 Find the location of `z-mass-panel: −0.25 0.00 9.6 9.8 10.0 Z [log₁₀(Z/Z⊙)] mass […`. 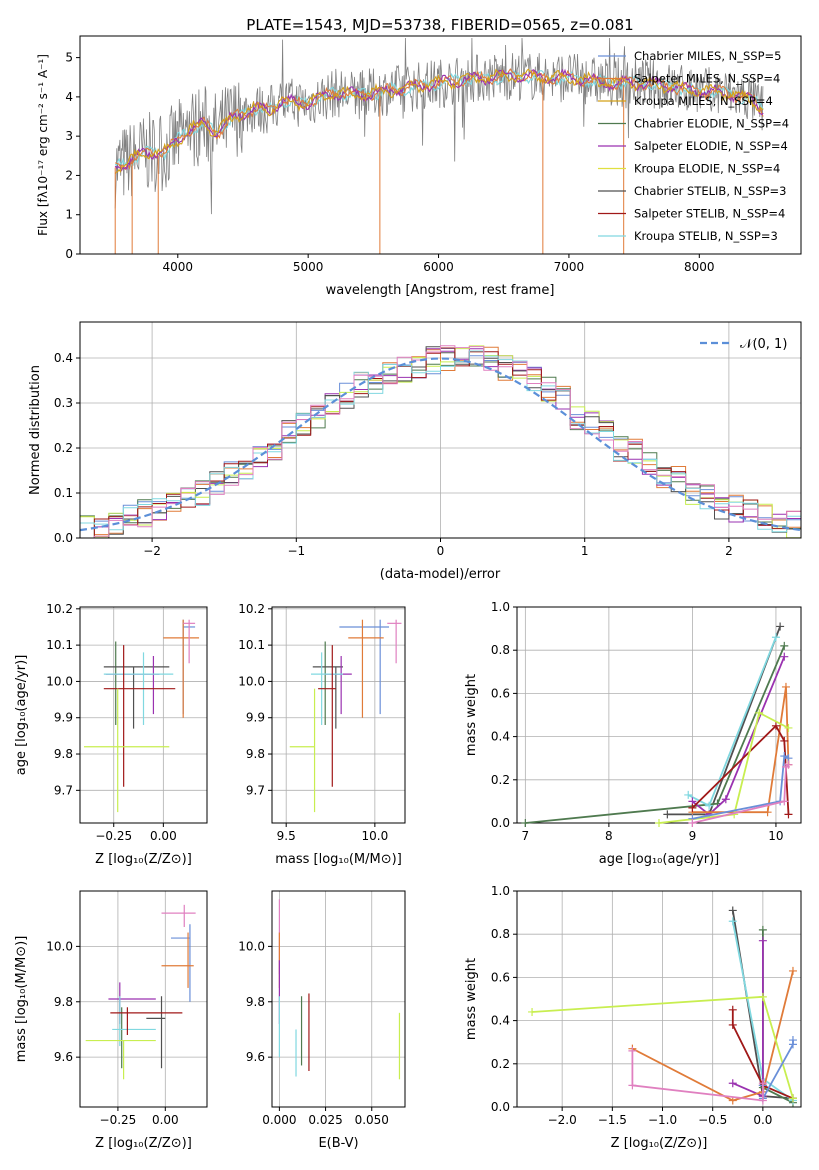

z-mass-panel: −0.25 0.00 9.6 9.8 10.0 Z [log₁₀(Z/Z⊙)] mass [… is located at coordinates (111, 1020).